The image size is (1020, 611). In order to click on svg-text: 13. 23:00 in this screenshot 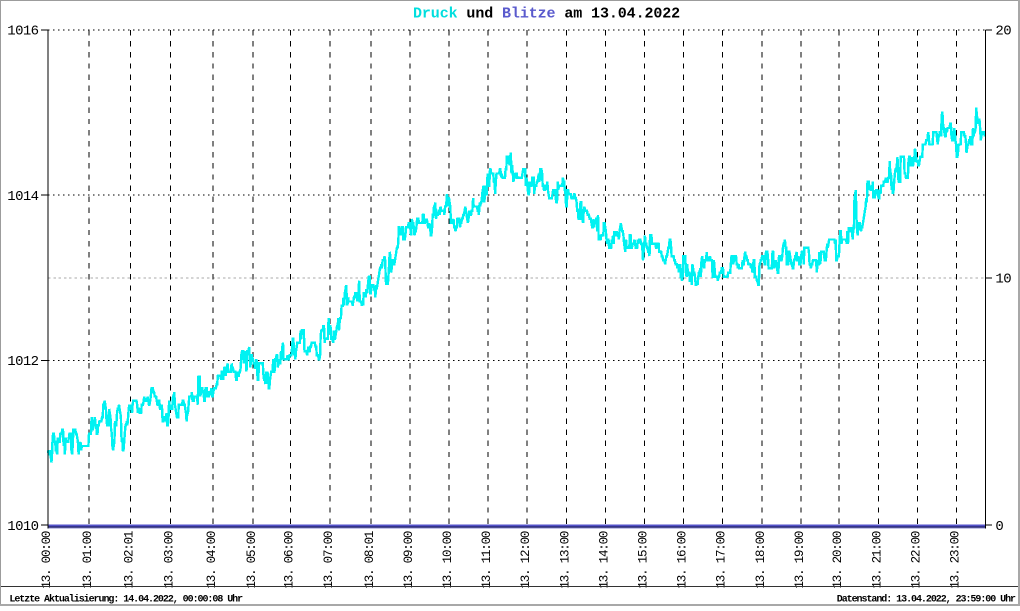, I will do `click(955, 559)`.